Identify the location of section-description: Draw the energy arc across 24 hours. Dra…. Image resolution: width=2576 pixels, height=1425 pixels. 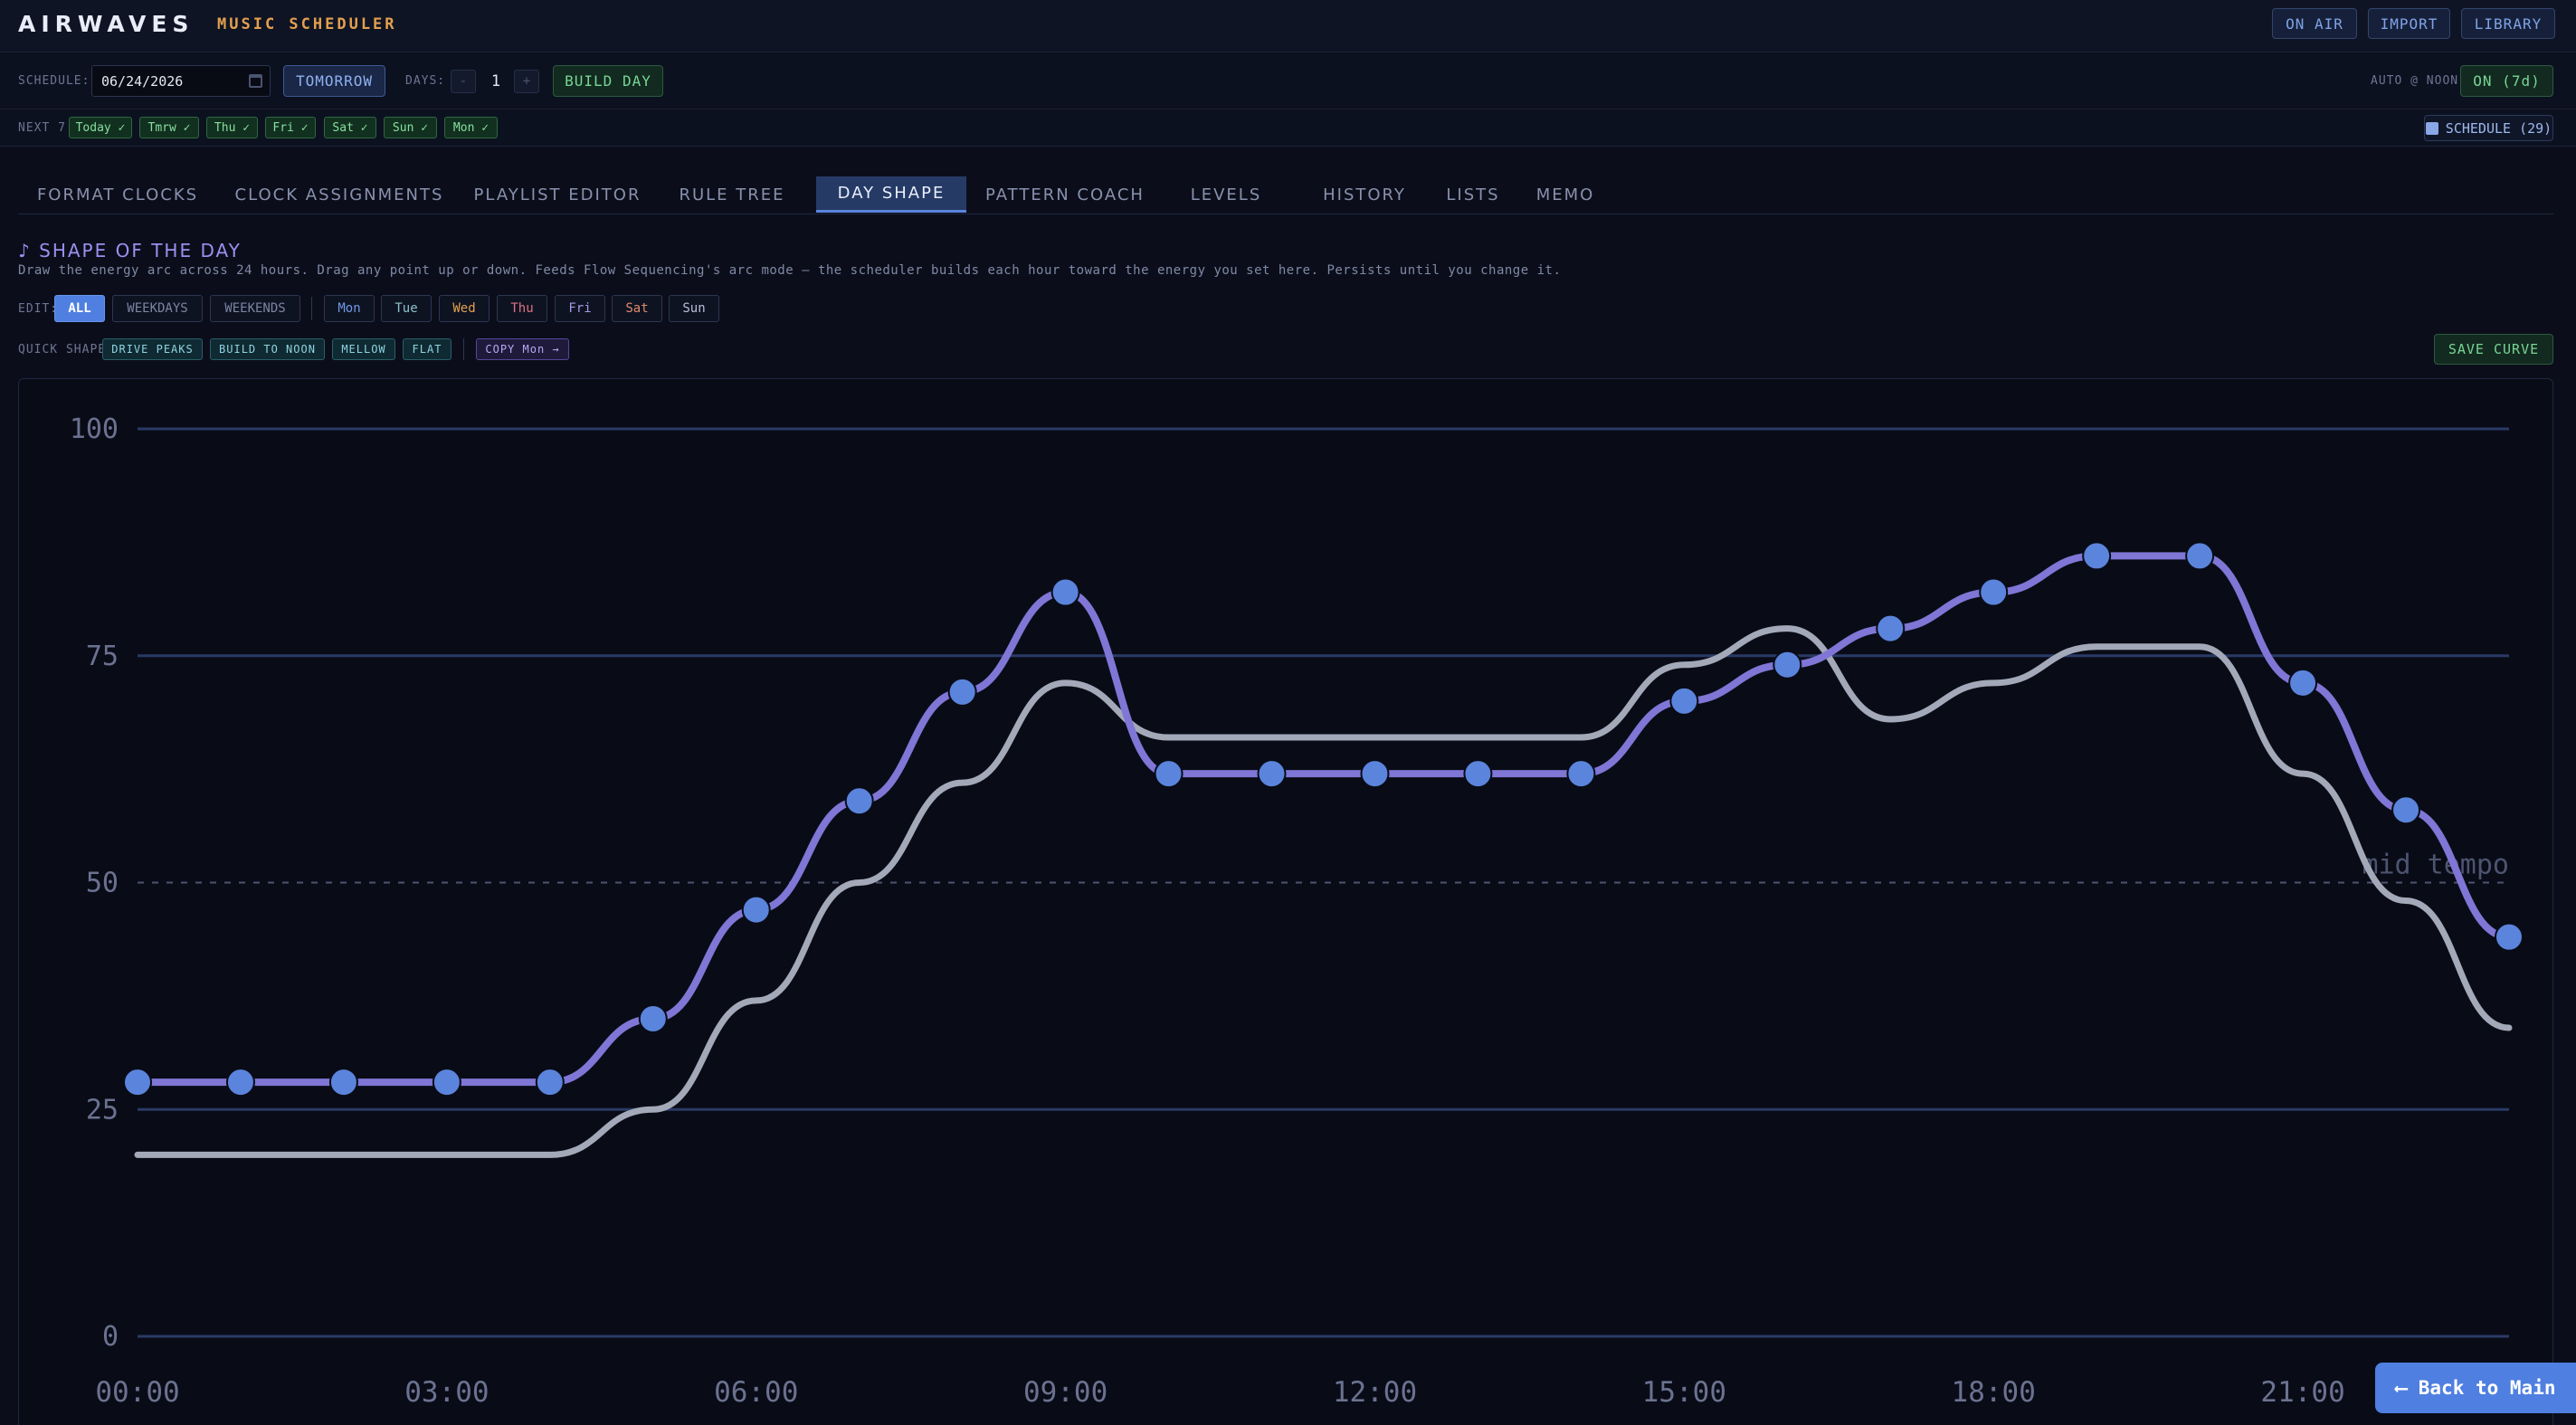
(790, 271).